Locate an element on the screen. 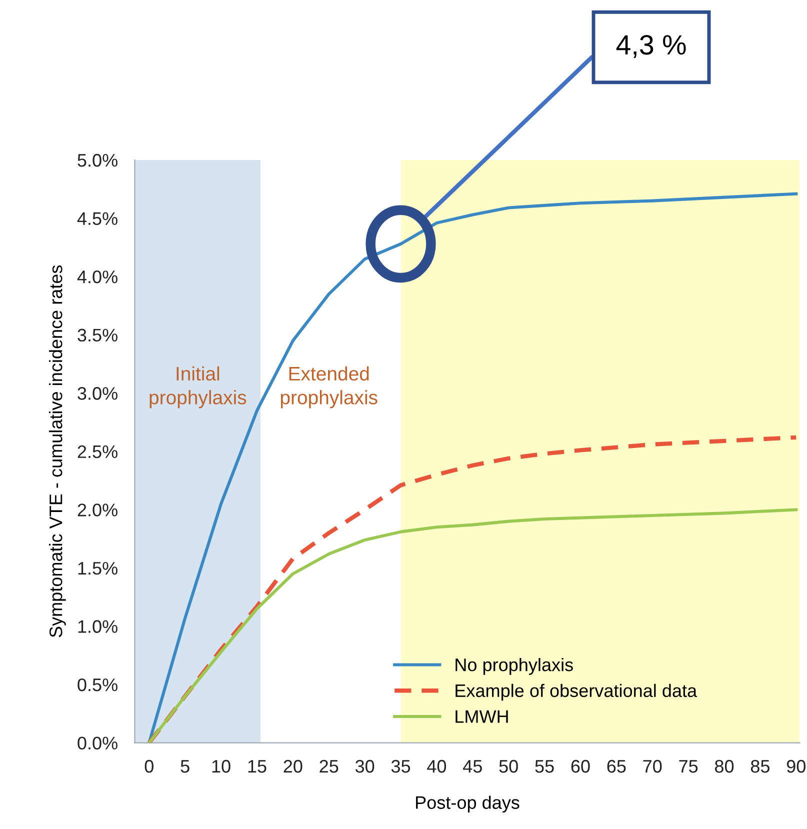  y-tick-label: 2.0% is located at coordinates (98, 510).